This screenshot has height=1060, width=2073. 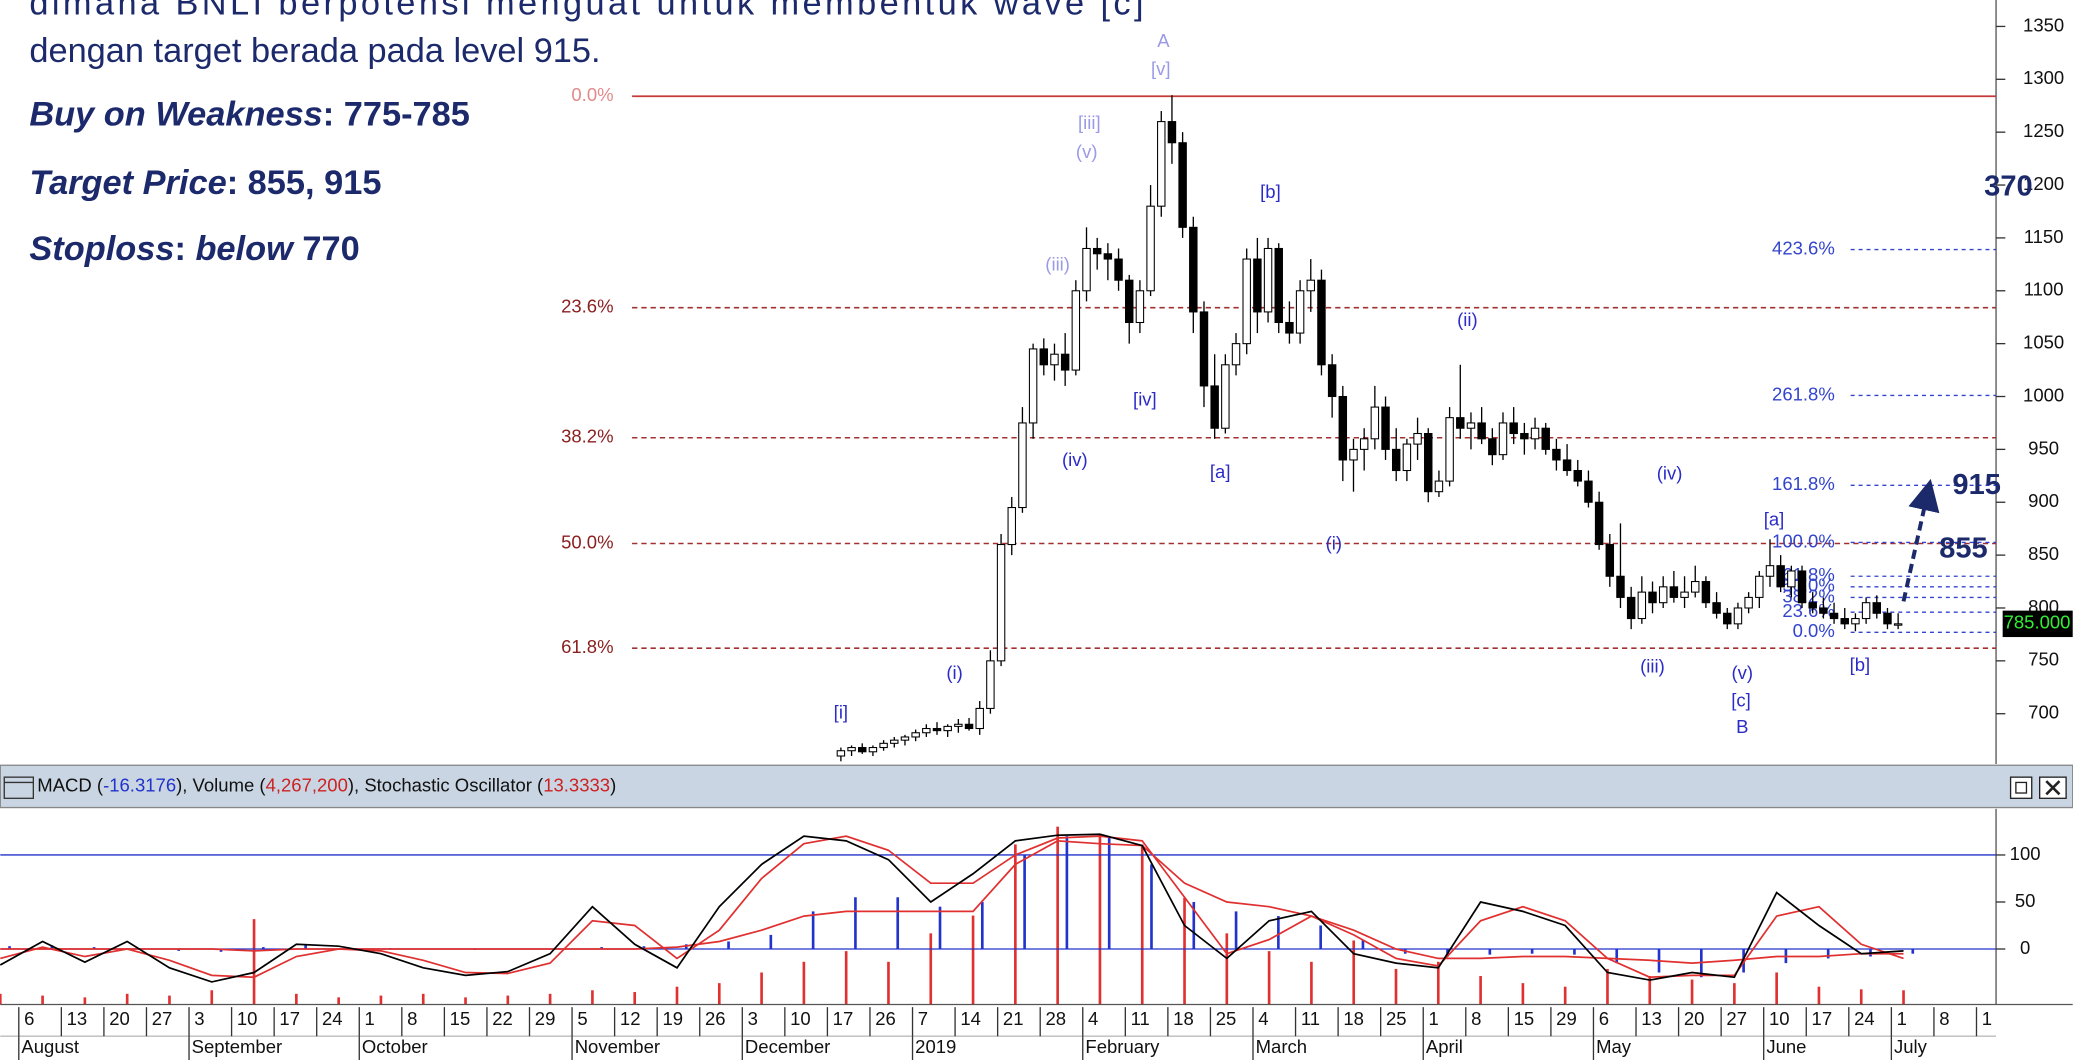 I want to click on month-label: March, so click(x=1281, y=1046).